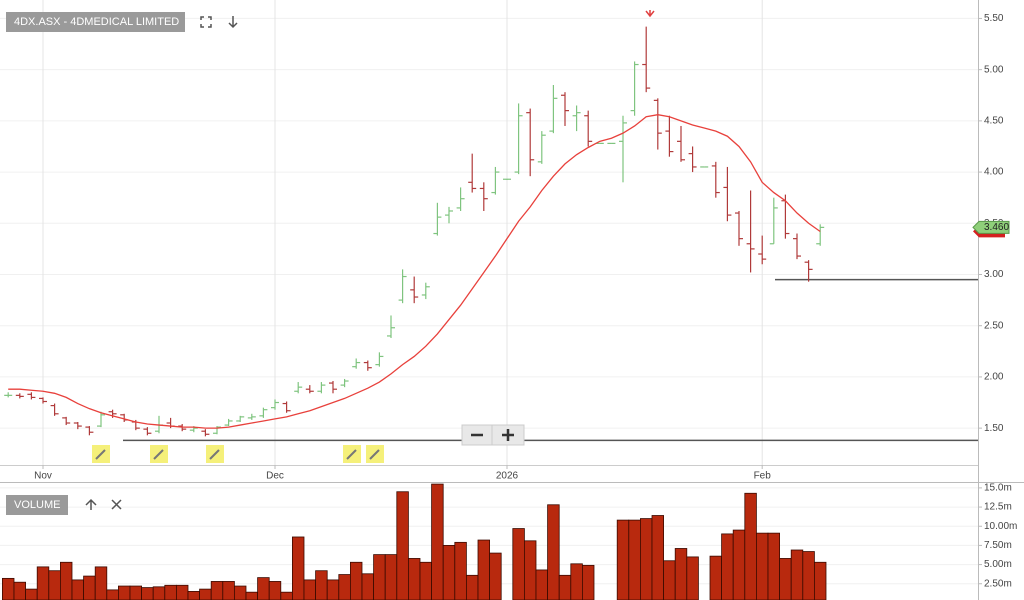 This screenshot has width=1024, height=600. Describe the element at coordinates (994, 69) in the screenshot. I see `y-tick-label: 5.00` at that location.